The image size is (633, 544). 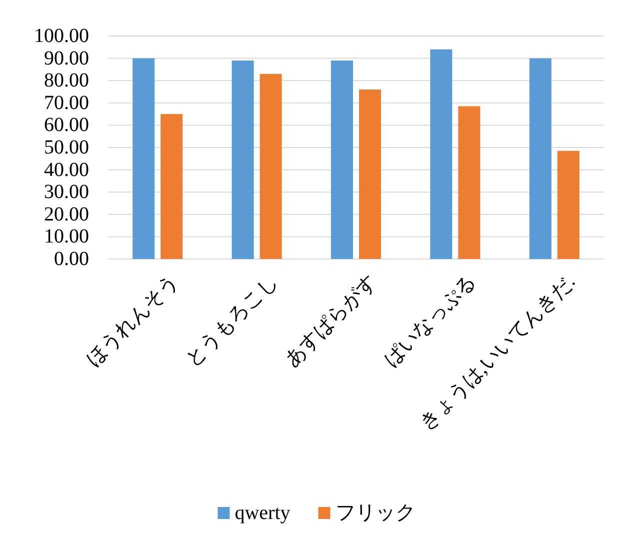 I want to click on legend-label: qwerty, so click(x=262, y=513).